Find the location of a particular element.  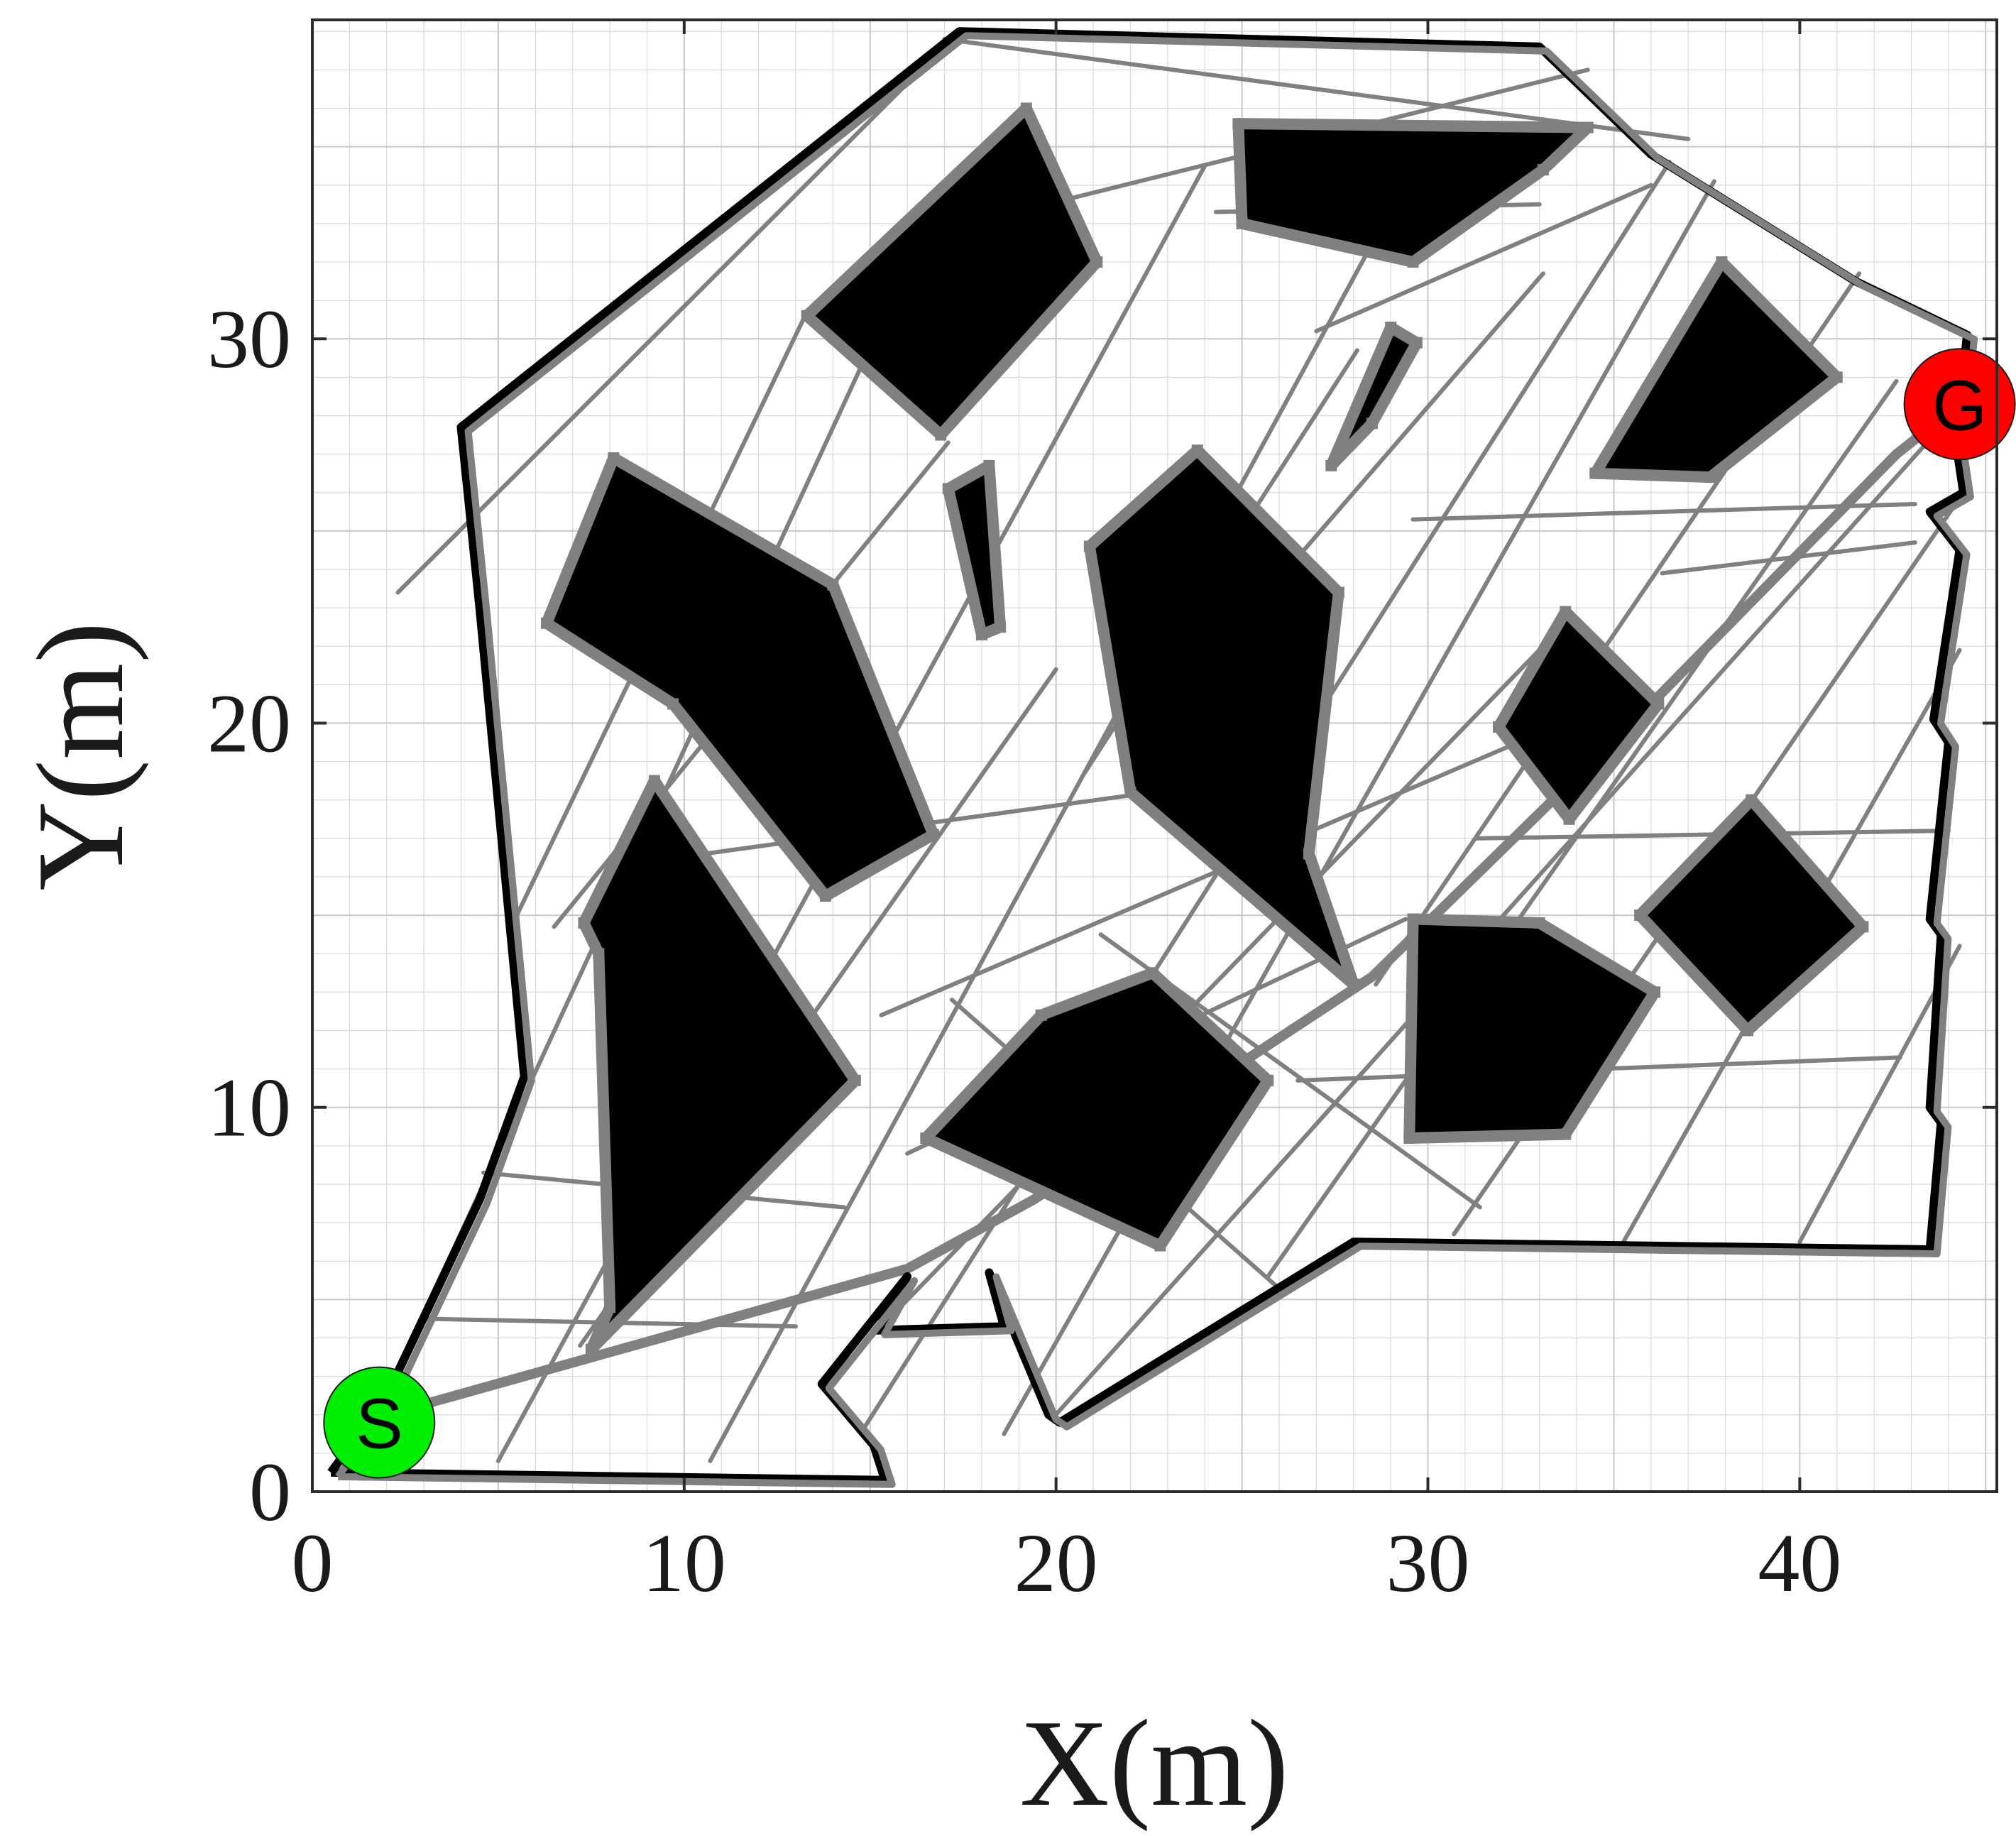

goal-marker-label: G is located at coordinates (1960, 406).